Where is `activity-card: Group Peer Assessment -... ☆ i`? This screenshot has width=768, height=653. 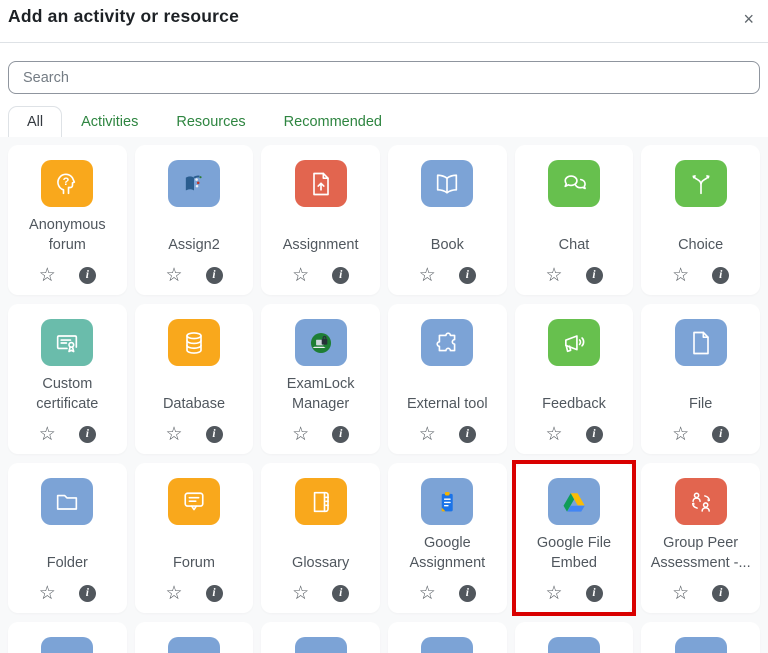
activity-card: Group Peer Assessment -... ☆ i is located at coordinates (700, 538).